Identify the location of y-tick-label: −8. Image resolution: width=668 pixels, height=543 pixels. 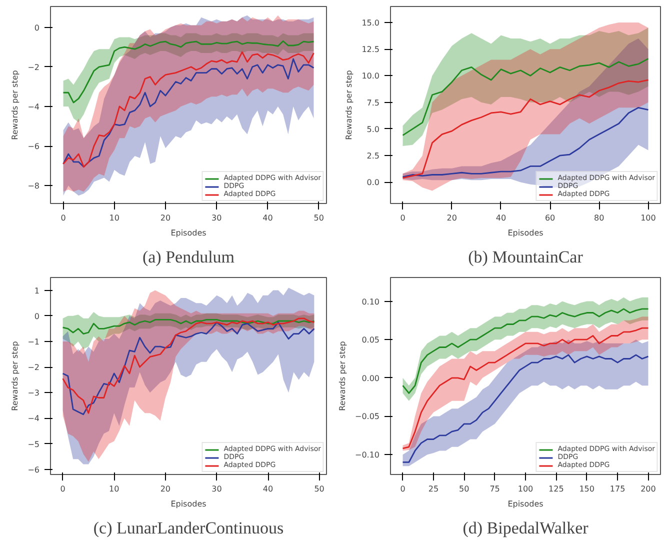
(34, 186).